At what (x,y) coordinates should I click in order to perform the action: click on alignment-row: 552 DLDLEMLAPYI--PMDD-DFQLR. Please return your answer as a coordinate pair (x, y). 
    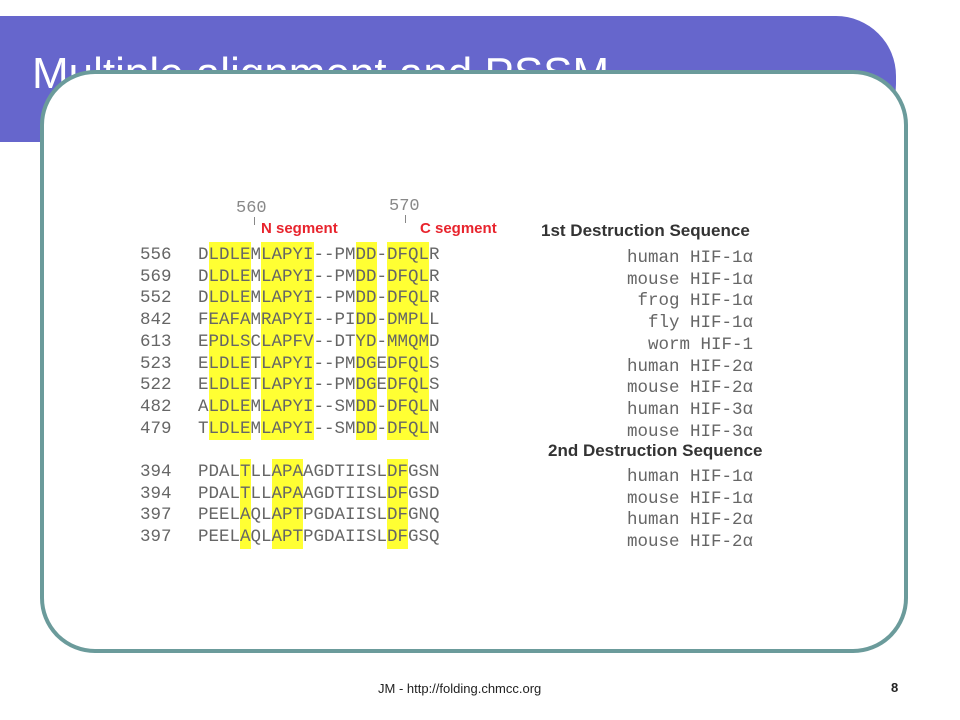
    Looking at the image, I should click on (290, 298).